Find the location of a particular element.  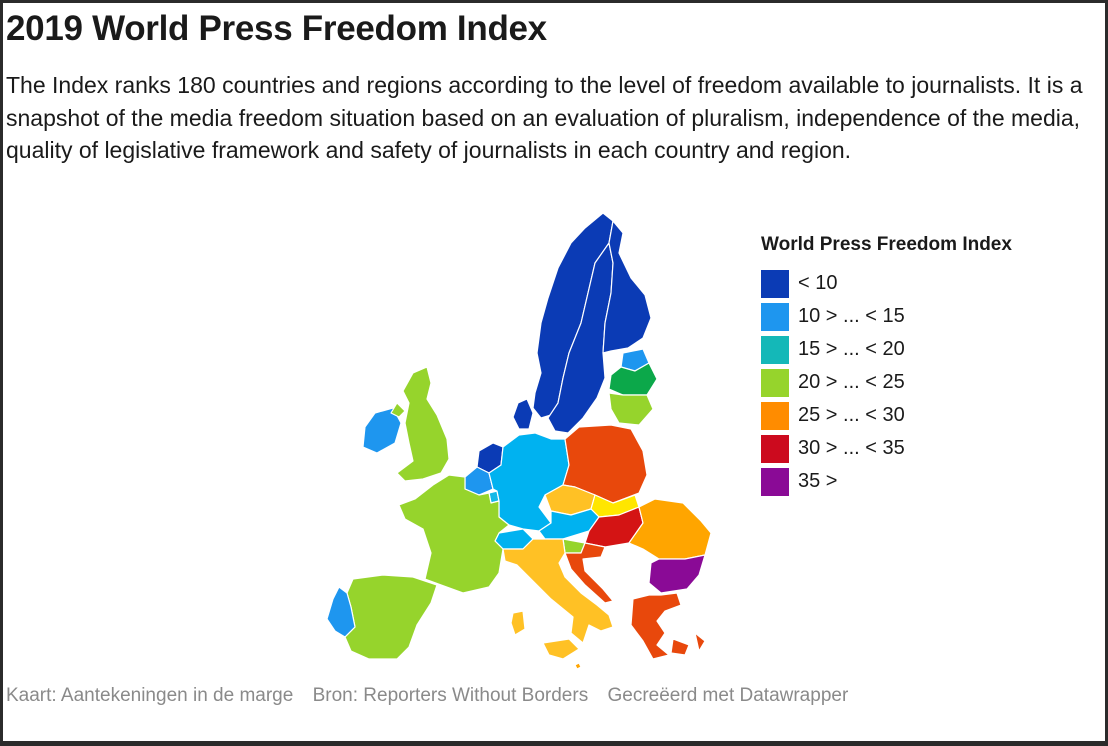

legend-label: 20 > ... < 25 is located at coordinates (851, 382).